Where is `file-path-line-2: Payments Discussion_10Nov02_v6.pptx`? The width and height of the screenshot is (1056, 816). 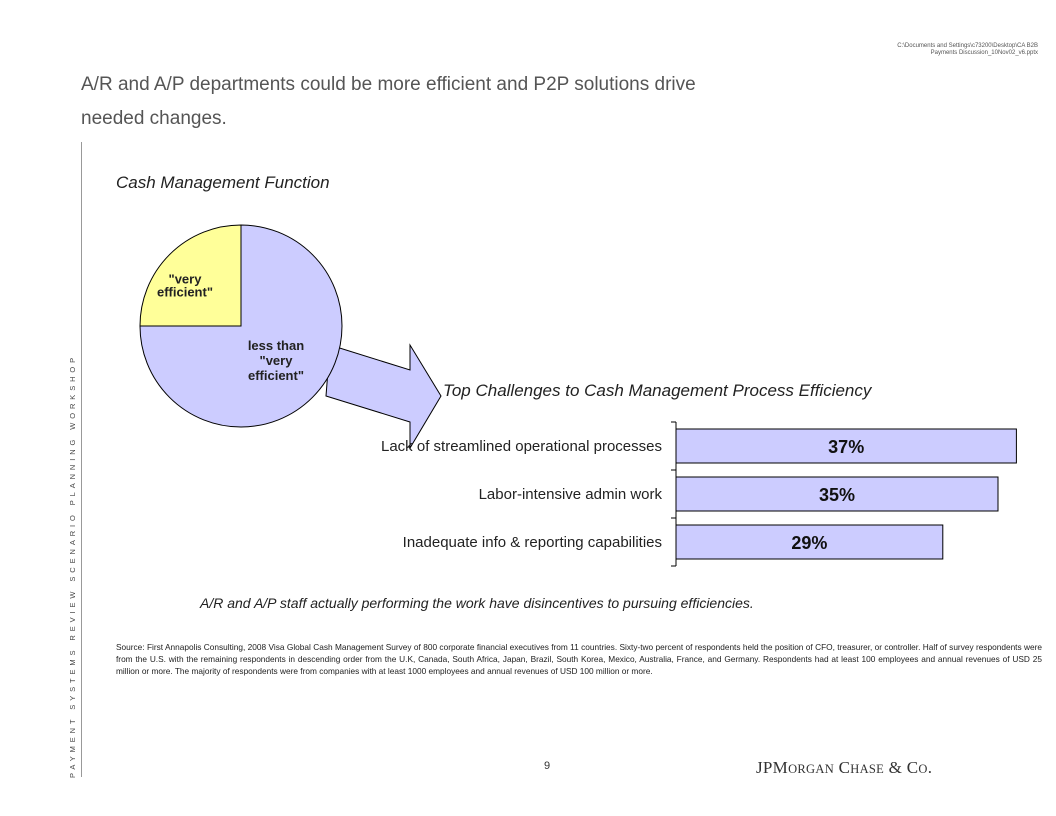 file-path-line-2: Payments Discussion_10Nov02_v6.pptx is located at coordinates (984, 53).